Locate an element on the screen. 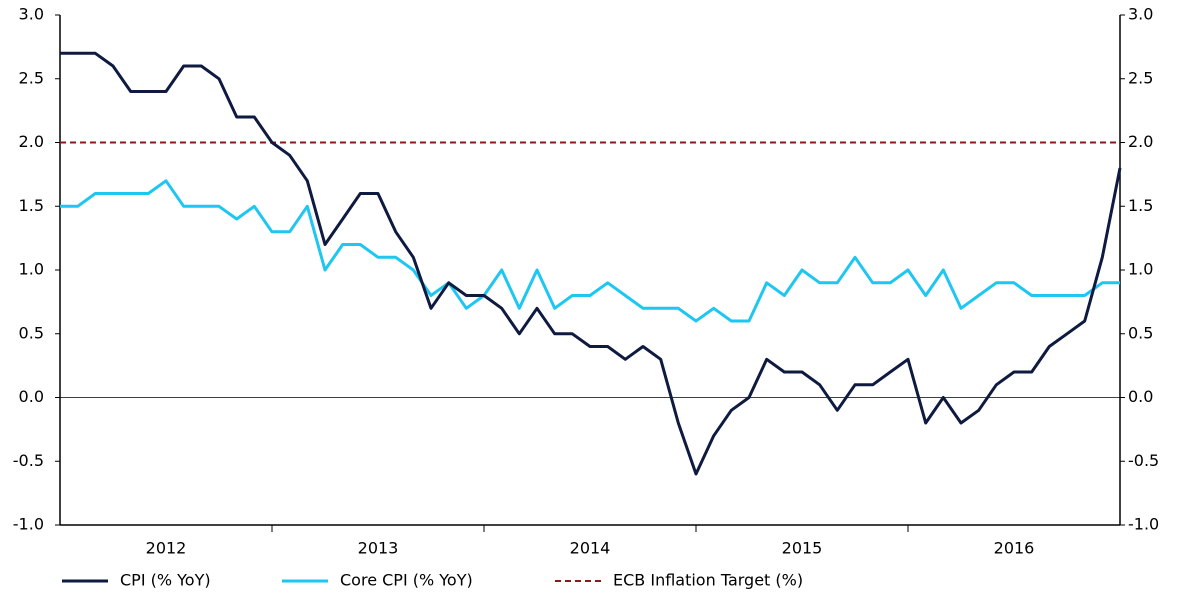 The height and width of the screenshot is (600, 1185). y-tick-label: 0.5 is located at coordinates (31, 332).